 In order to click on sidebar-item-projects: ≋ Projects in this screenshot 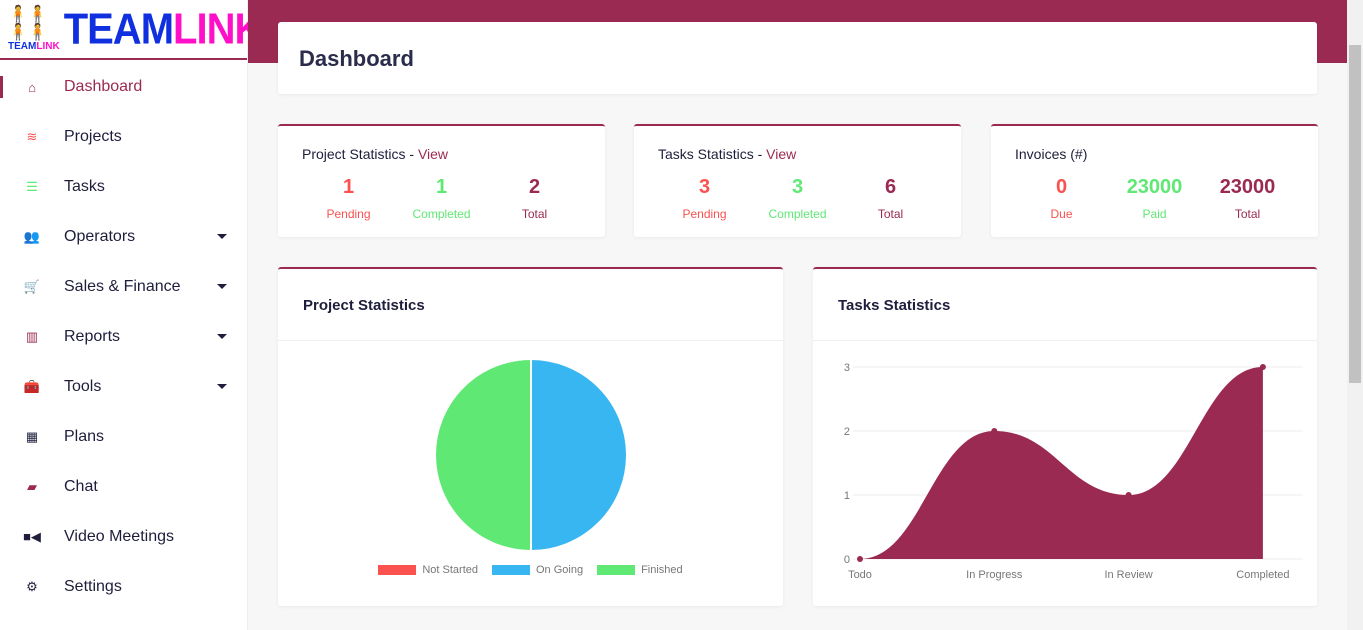, I will do `click(123, 137)`.